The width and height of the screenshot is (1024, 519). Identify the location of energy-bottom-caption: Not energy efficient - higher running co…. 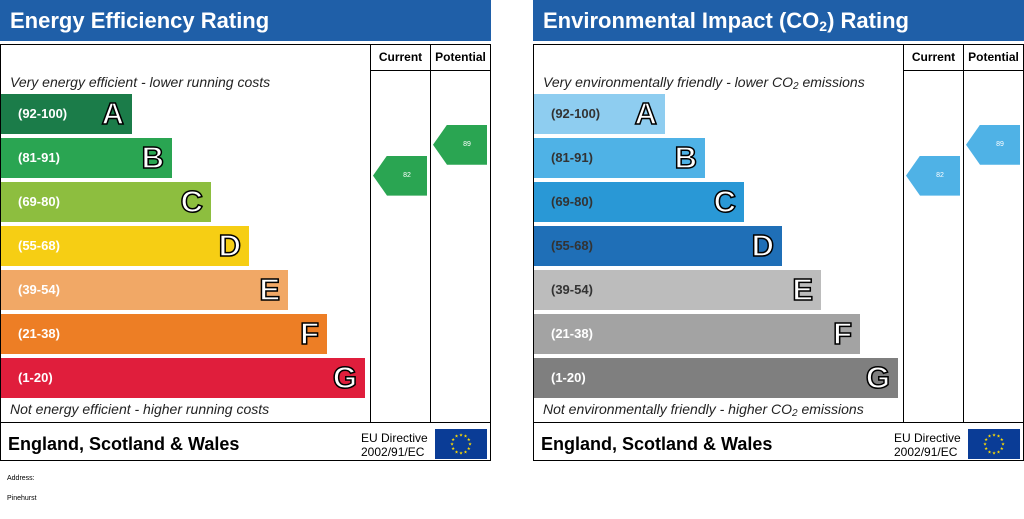
(140, 409).